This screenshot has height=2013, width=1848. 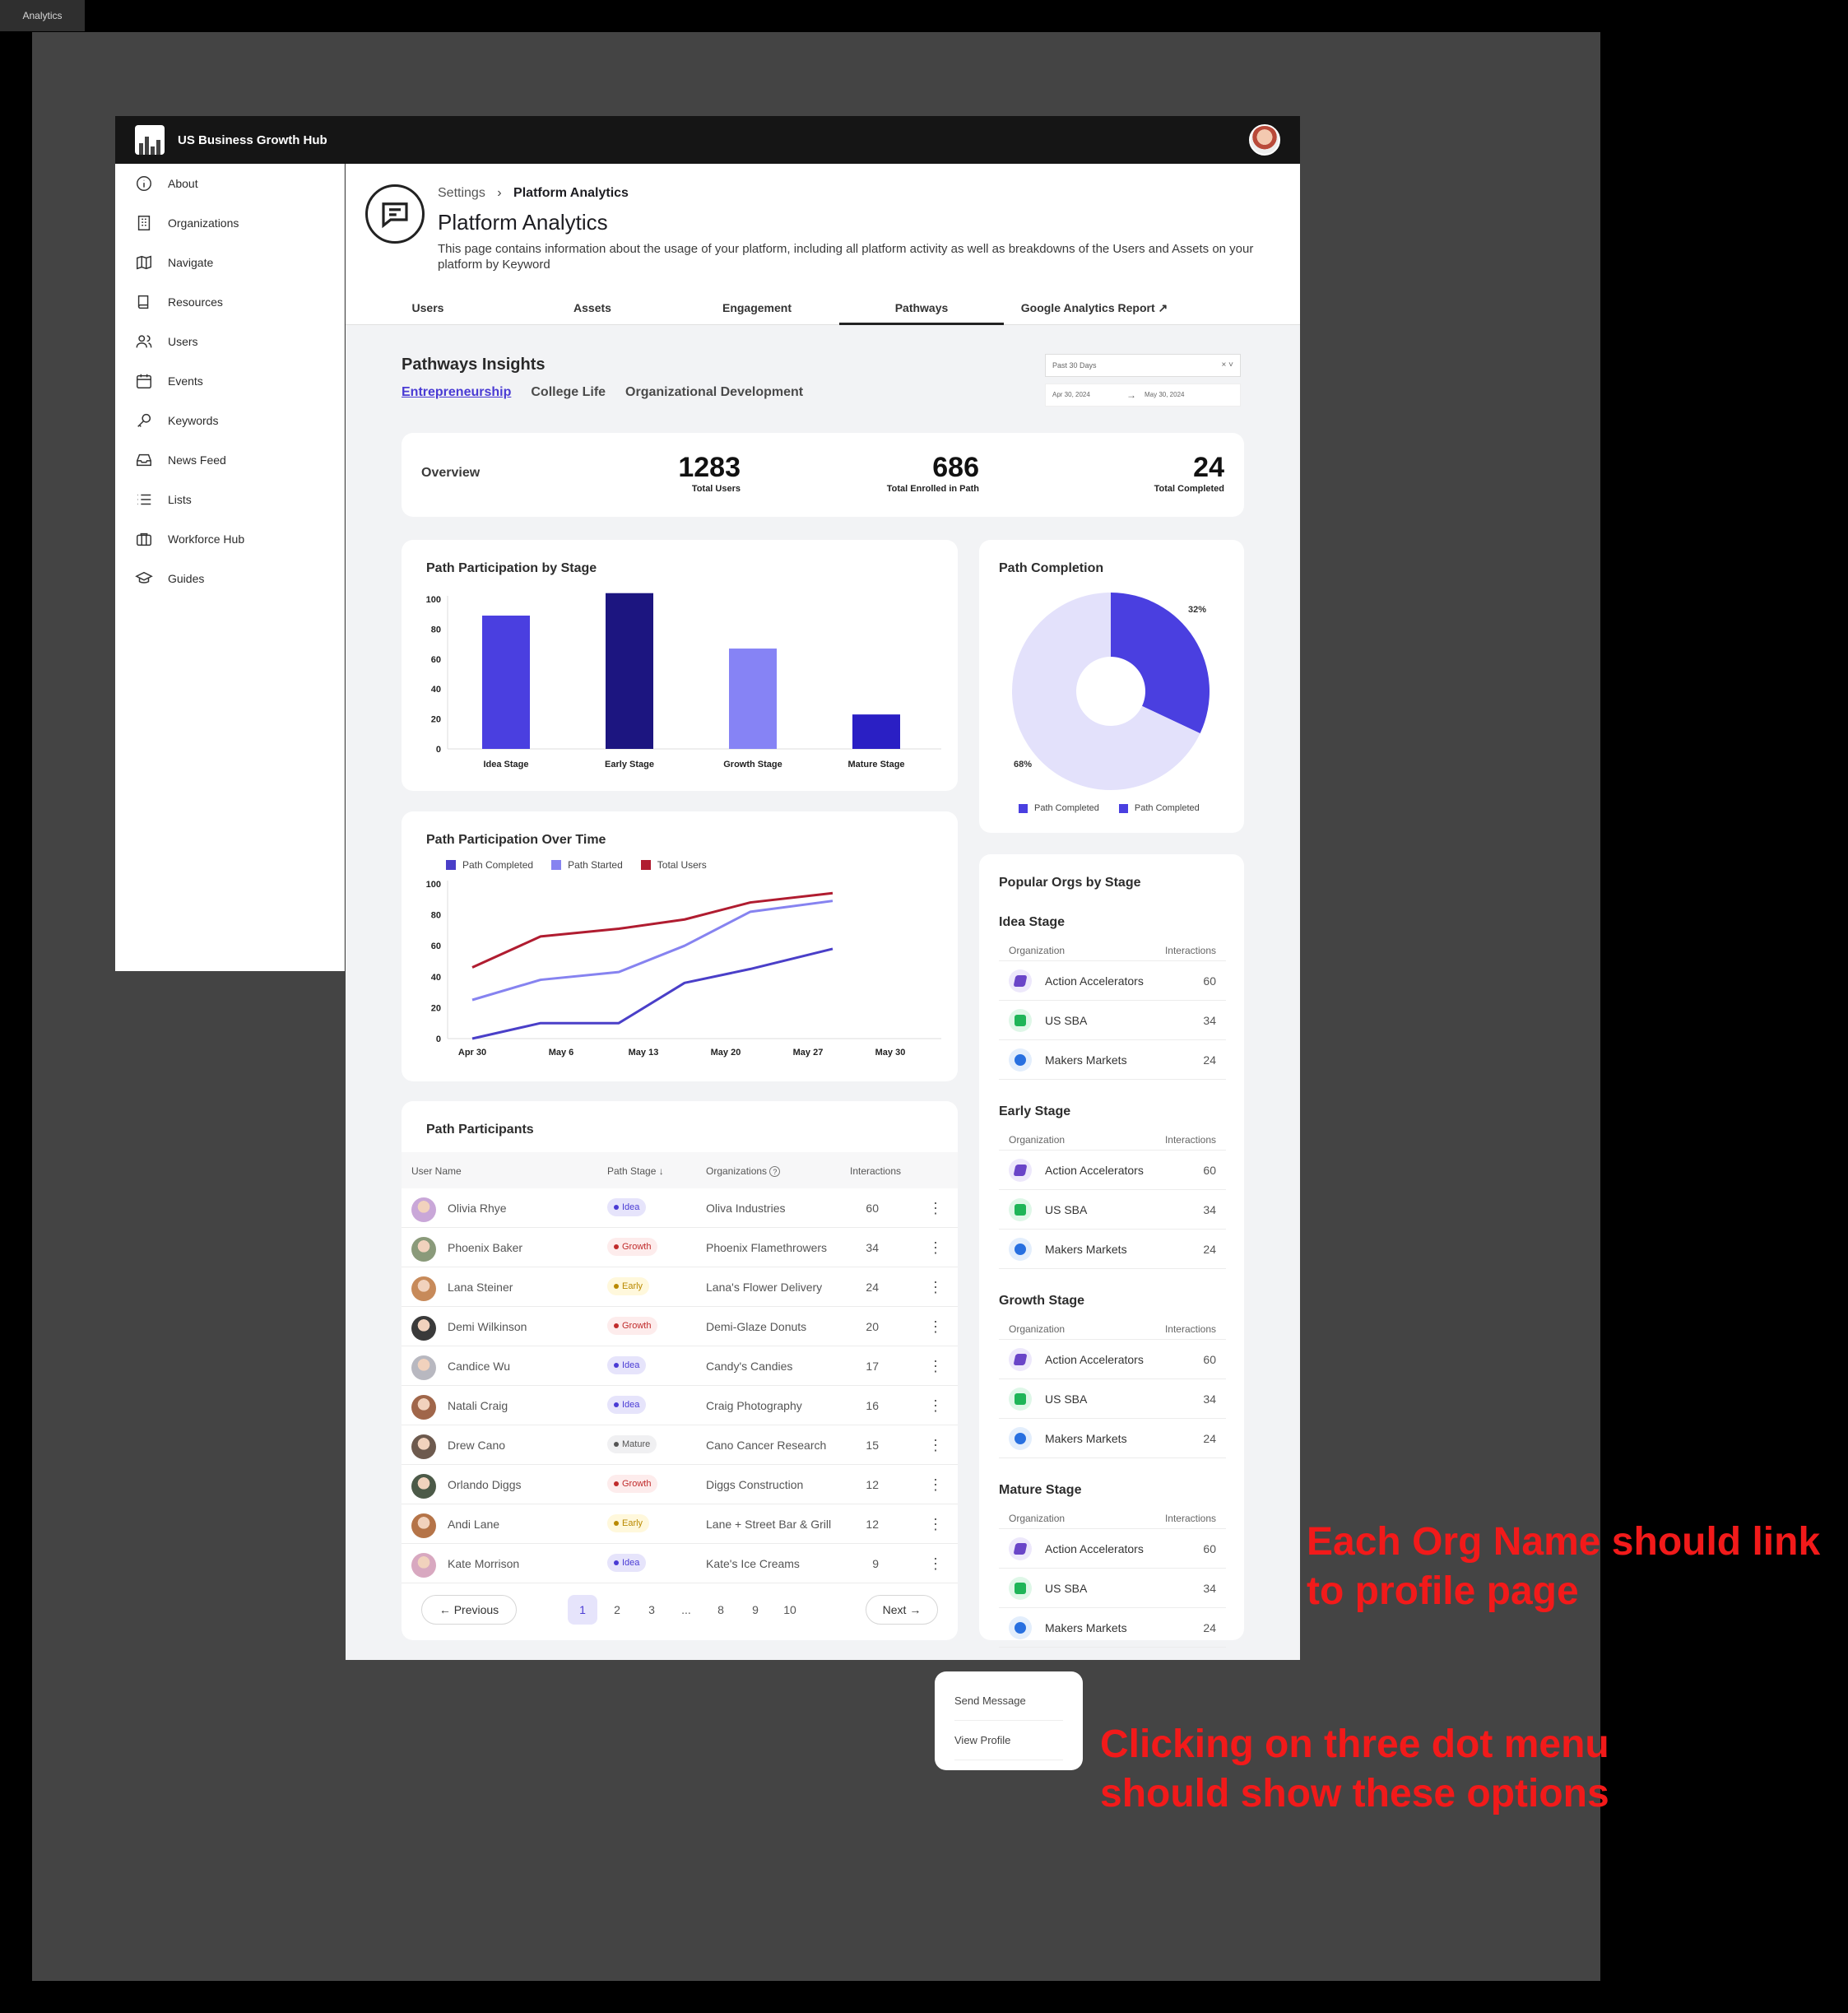 I want to click on series-line-path-started, so click(x=652, y=951).